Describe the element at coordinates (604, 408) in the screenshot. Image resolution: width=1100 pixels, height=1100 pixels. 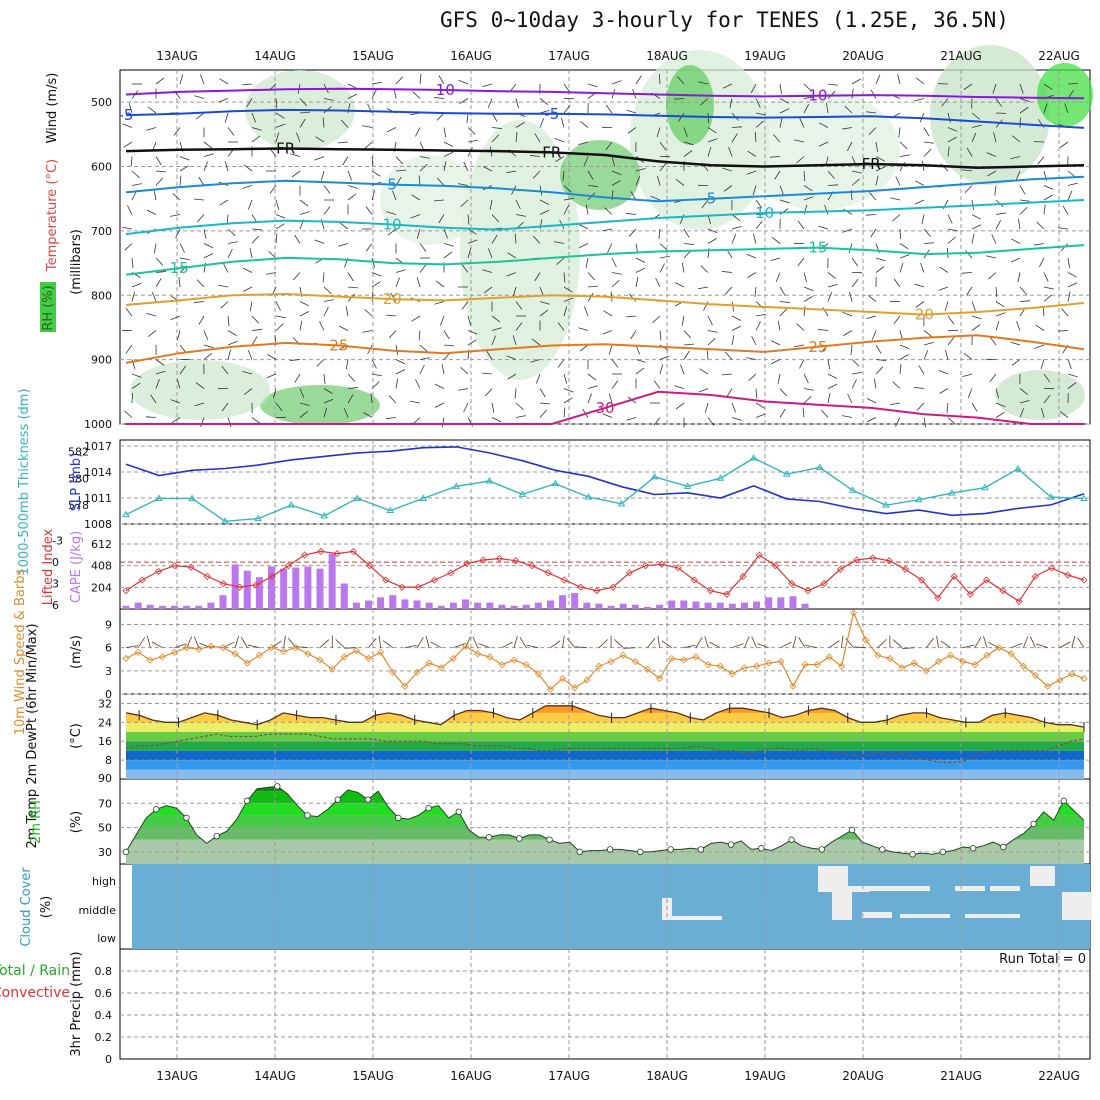
I see `contour-label-8-0: 30` at that location.